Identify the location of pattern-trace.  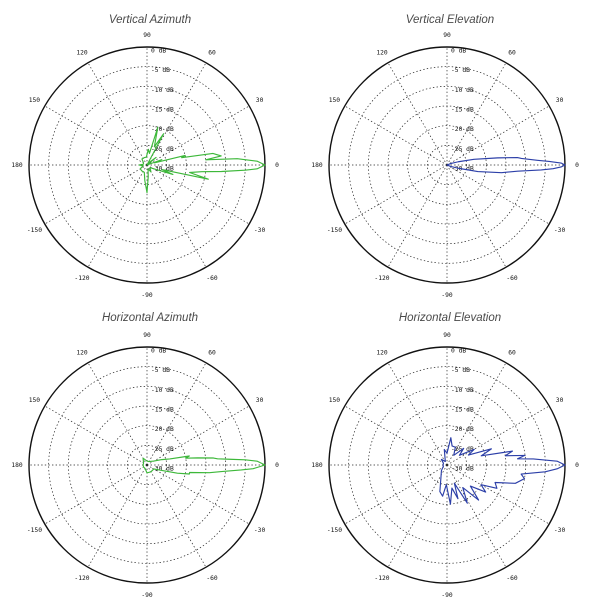
(204, 465).